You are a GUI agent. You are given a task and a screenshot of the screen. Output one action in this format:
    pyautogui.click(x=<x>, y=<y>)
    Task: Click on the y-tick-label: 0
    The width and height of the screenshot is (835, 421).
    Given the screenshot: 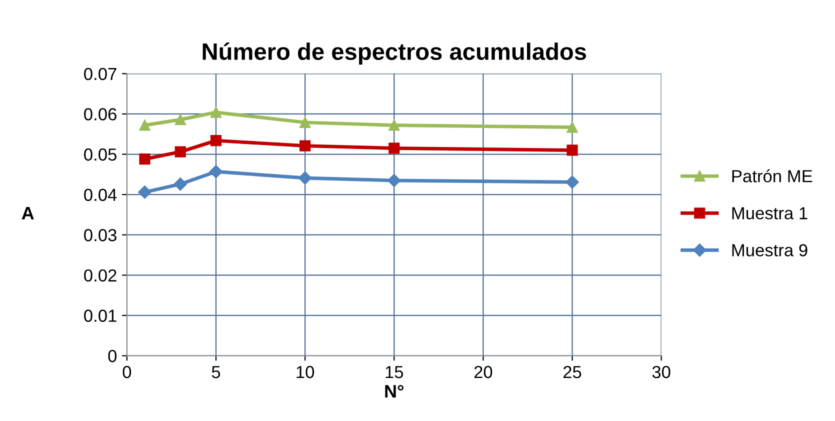 What is the action you would take?
    pyautogui.click(x=112, y=356)
    